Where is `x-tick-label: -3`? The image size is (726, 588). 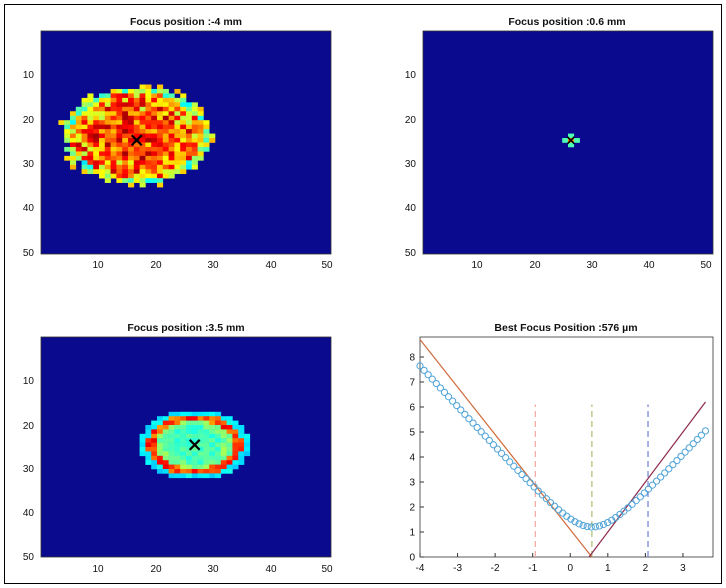 x-tick-label: -3 is located at coordinates (457, 568).